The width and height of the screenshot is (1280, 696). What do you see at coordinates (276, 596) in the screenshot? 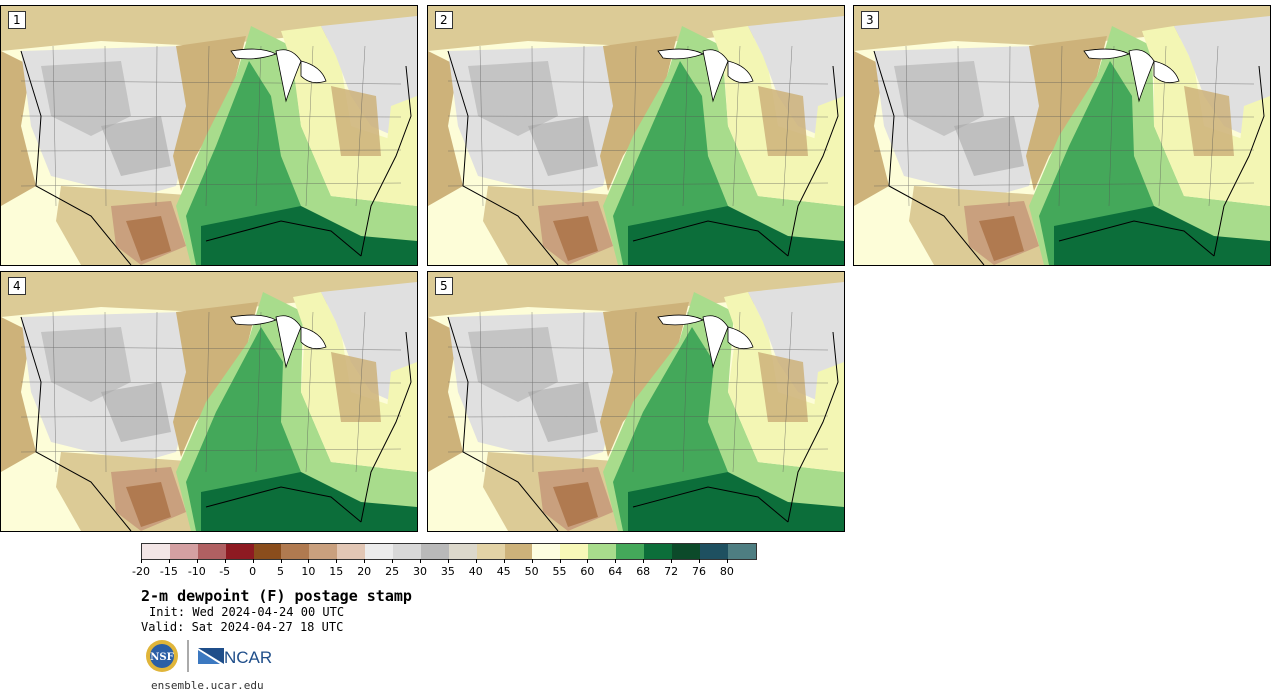
I see `plot-title: 2-m dewpoint (F) postage stamp` at bounding box center [276, 596].